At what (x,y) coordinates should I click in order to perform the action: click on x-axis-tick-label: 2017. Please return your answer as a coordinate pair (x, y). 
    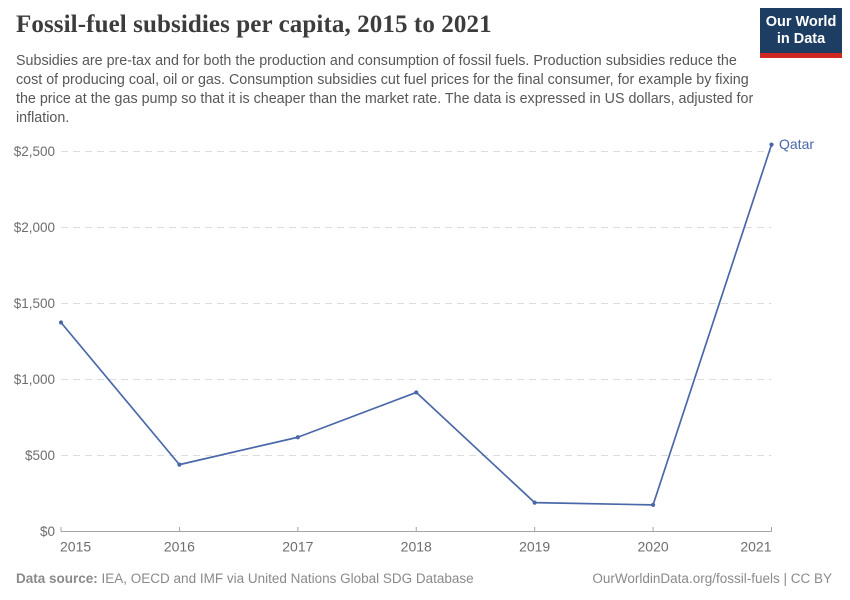
    Looking at the image, I should click on (297, 547).